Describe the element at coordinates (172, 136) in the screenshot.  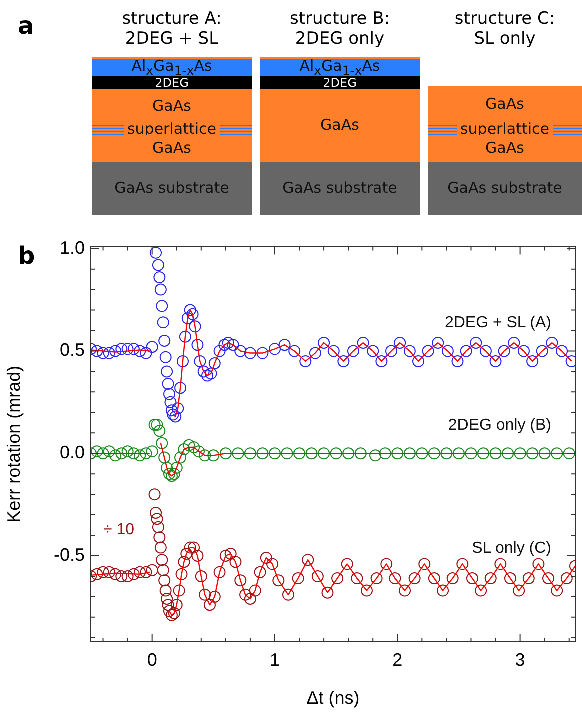
I see `layer-stack: Al$_{x}$Ga$_{1-x}$As 2DEG GaAs superlattice GaAs GaAs substrate` at that location.